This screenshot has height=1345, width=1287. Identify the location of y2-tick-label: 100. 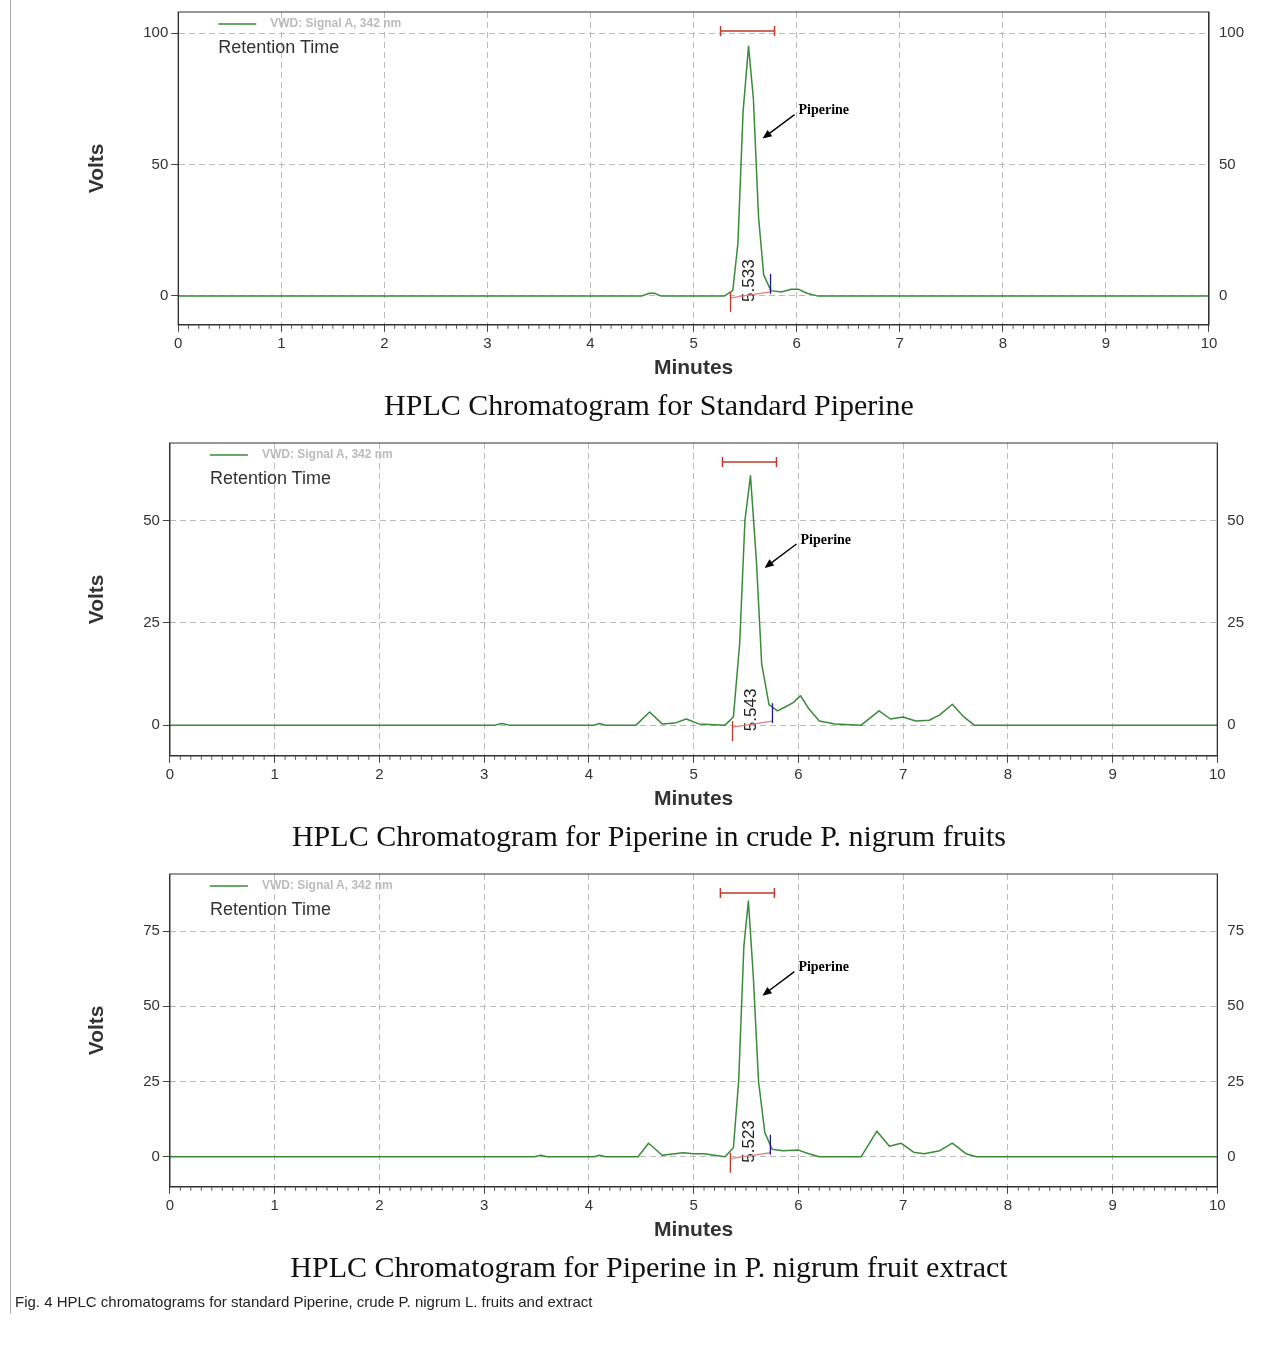
(1231, 32).